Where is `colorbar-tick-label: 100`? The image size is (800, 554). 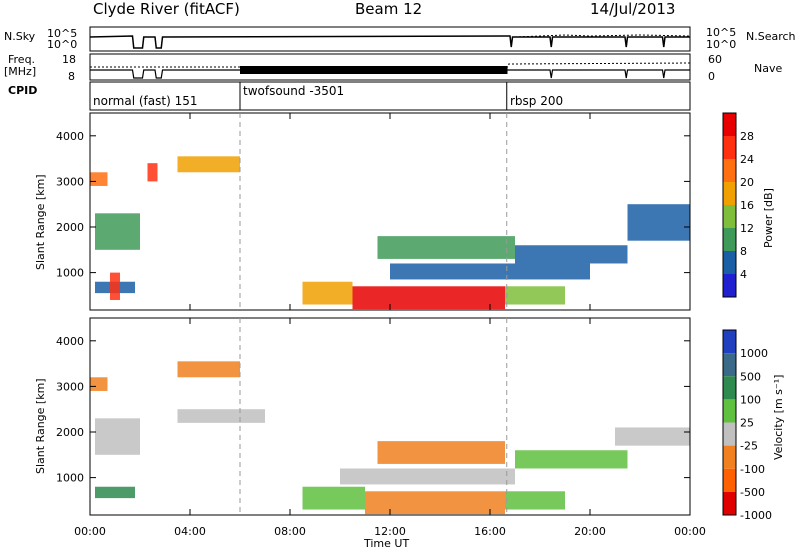
colorbar-tick-label: 100 is located at coordinates (750, 399).